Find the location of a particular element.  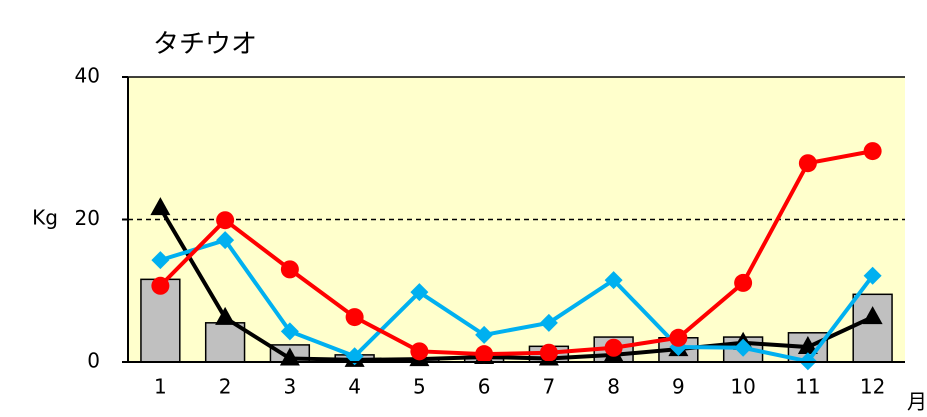

x-tick-label: 6 is located at coordinates (484, 387).